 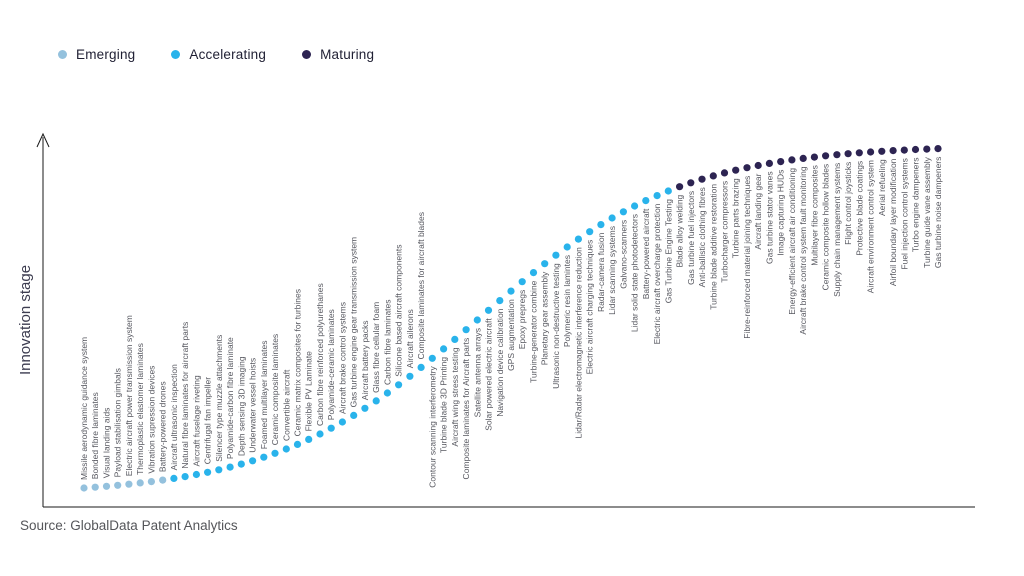 What do you see at coordinates (534, 331) in the screenshot?
I see `data-point-label: Turbine-generator combine` at bounding box center [534, 331].